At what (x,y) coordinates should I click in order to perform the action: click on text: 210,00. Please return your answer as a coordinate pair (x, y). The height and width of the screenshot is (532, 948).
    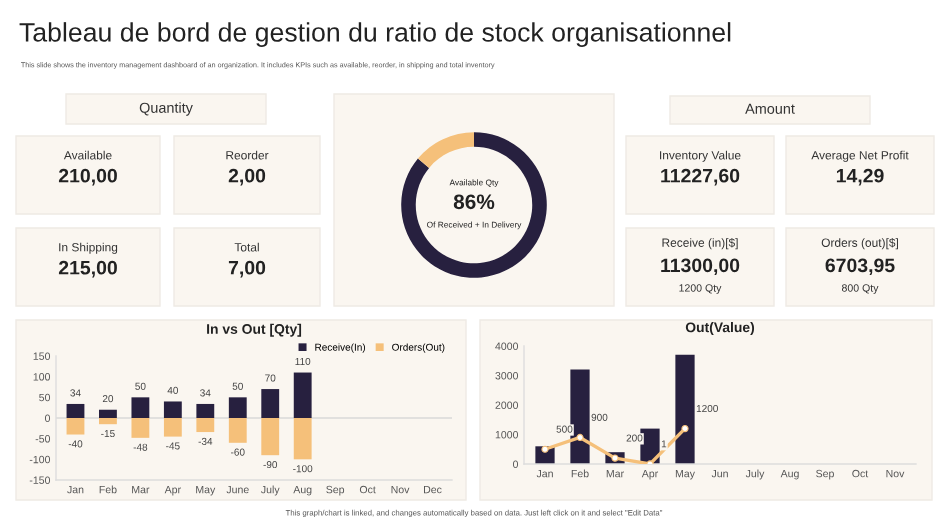
    Looking at the image, I should click on (87, 177).